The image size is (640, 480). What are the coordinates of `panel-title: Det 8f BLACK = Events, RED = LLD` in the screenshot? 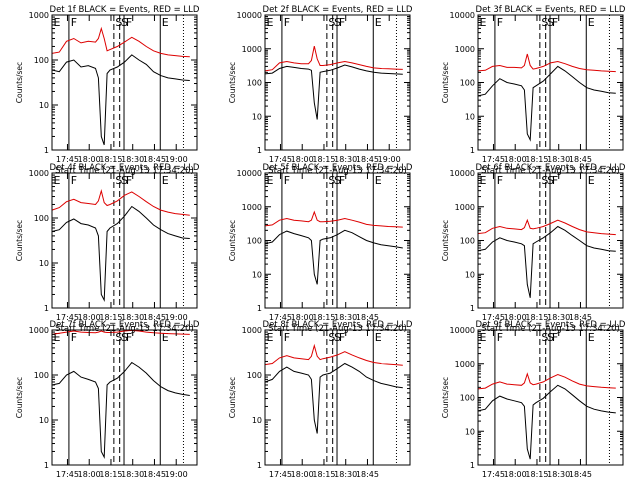 It's located at (338, 325).